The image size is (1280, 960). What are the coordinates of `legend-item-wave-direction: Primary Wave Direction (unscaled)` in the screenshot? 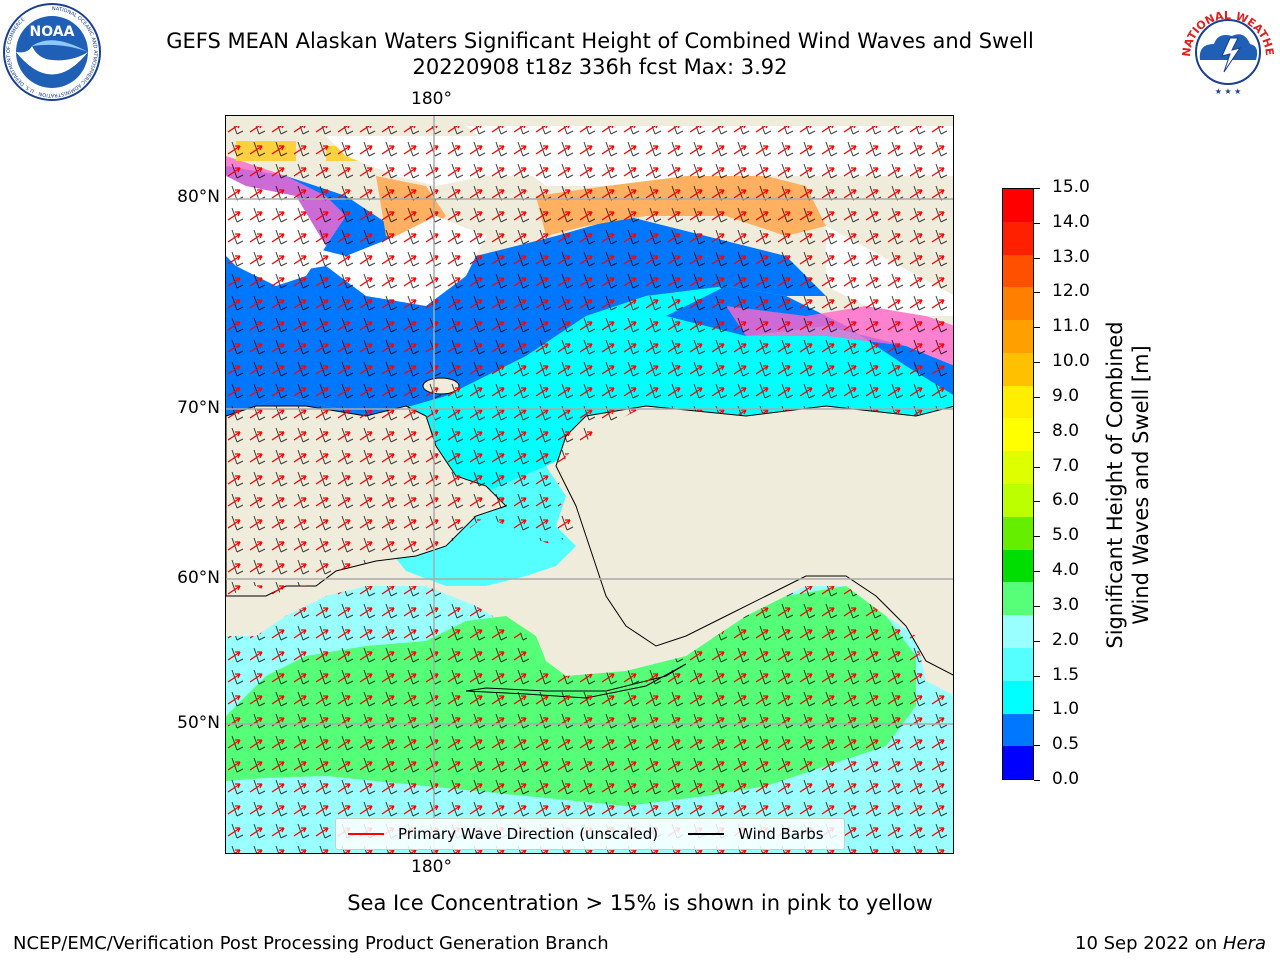 It's located at (497, 834).